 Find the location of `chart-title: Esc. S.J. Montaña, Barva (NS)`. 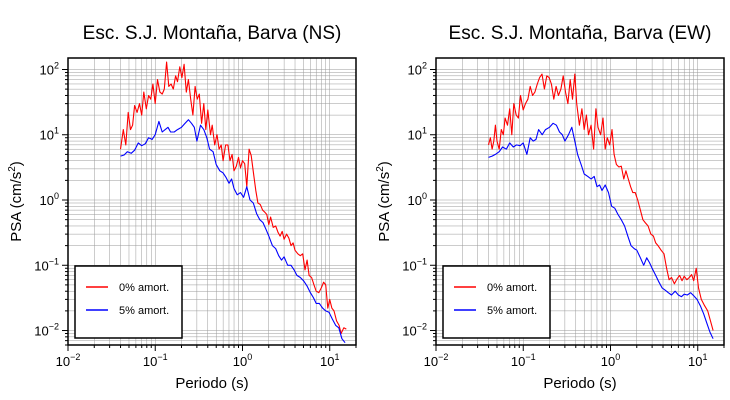

chart-title: Esc. S.J. Montaña, Barva (NS) is located at coordinates (212, 33).